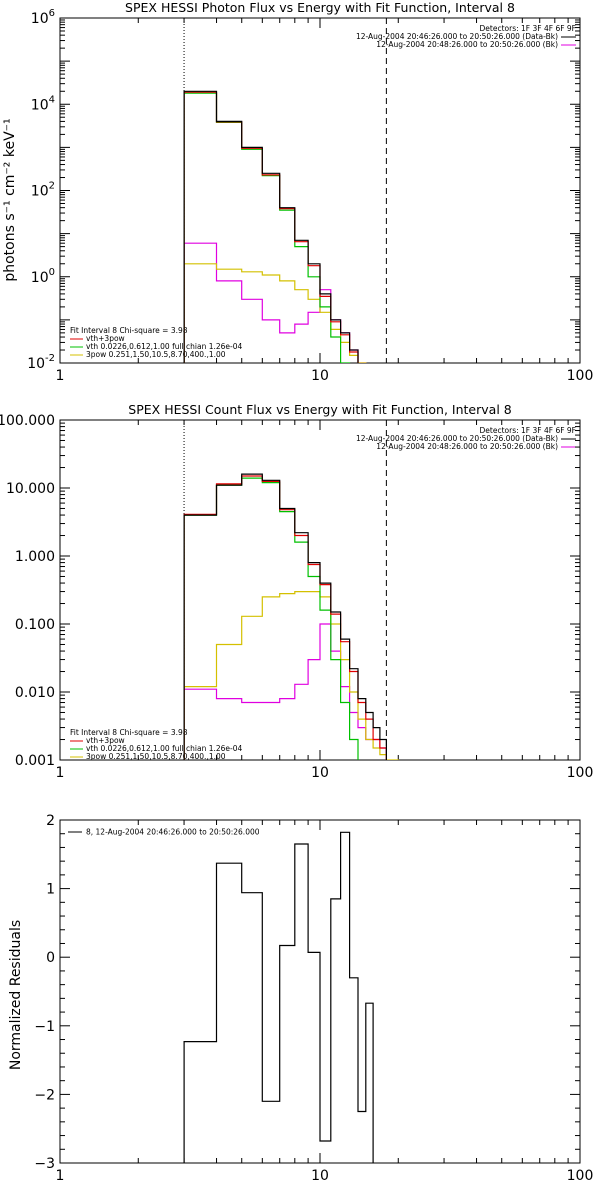 The width and height of the screenshot is (600, 1200). What do you see at coordinates (35, 557) in the screenshot?
I see `count-flux-y-tick-label: 1.000` at bounding box center [35, 557].